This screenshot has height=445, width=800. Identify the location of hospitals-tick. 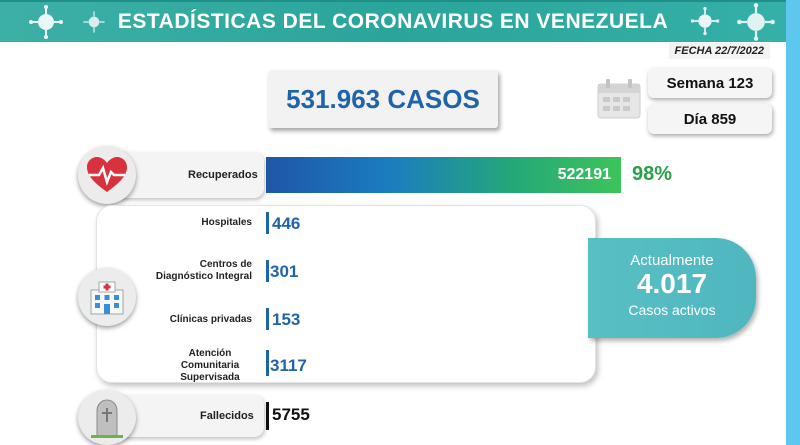
(267, 223).